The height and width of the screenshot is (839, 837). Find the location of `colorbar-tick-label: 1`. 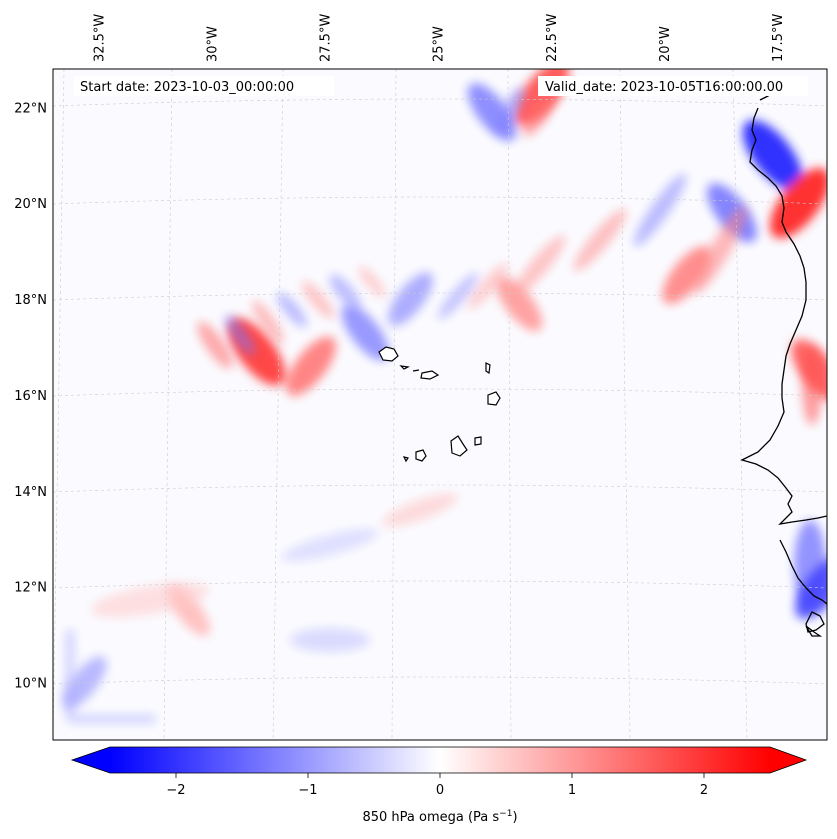

colorbar-tick-label: 1 is located at coordinates (572, 790).